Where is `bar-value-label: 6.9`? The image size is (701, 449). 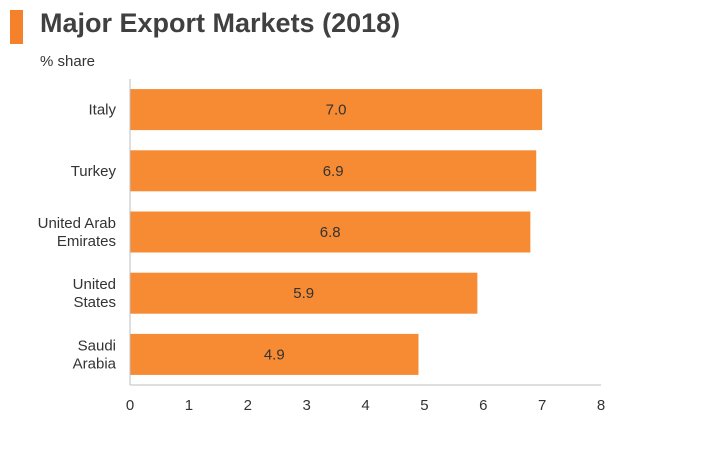
bar-value-label: 6.9 is located at coordinates (333, 171).